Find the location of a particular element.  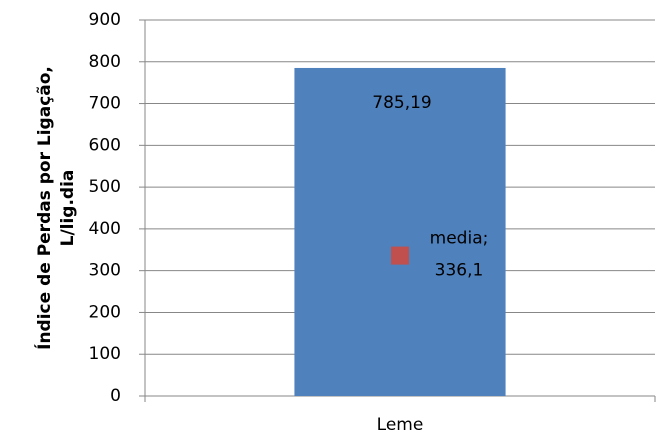

y-axis-label: Índice de Perdas por Ligação, is located at coordinates (44, 208).